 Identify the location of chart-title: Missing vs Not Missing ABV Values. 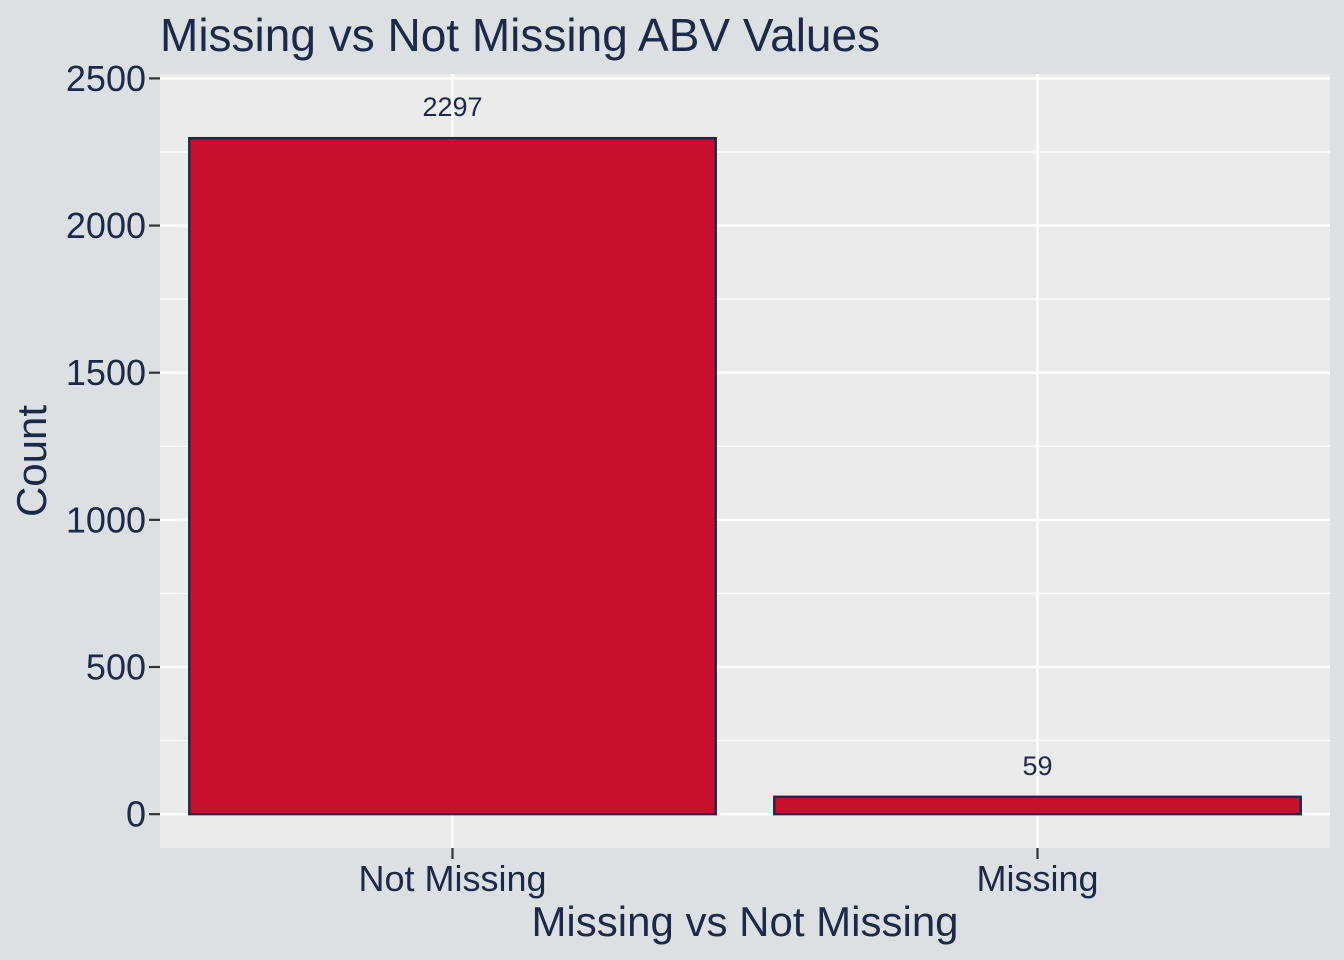
(520, 35).